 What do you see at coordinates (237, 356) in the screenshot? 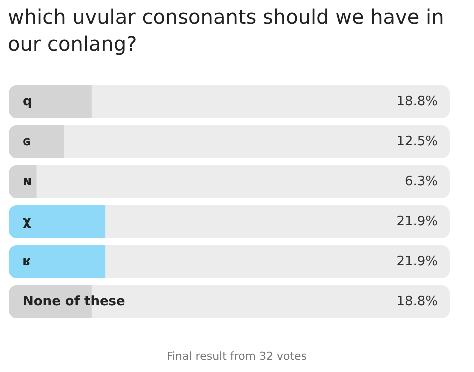
I see `text: Final result from 32 votes` at bounding box center [237, 356].